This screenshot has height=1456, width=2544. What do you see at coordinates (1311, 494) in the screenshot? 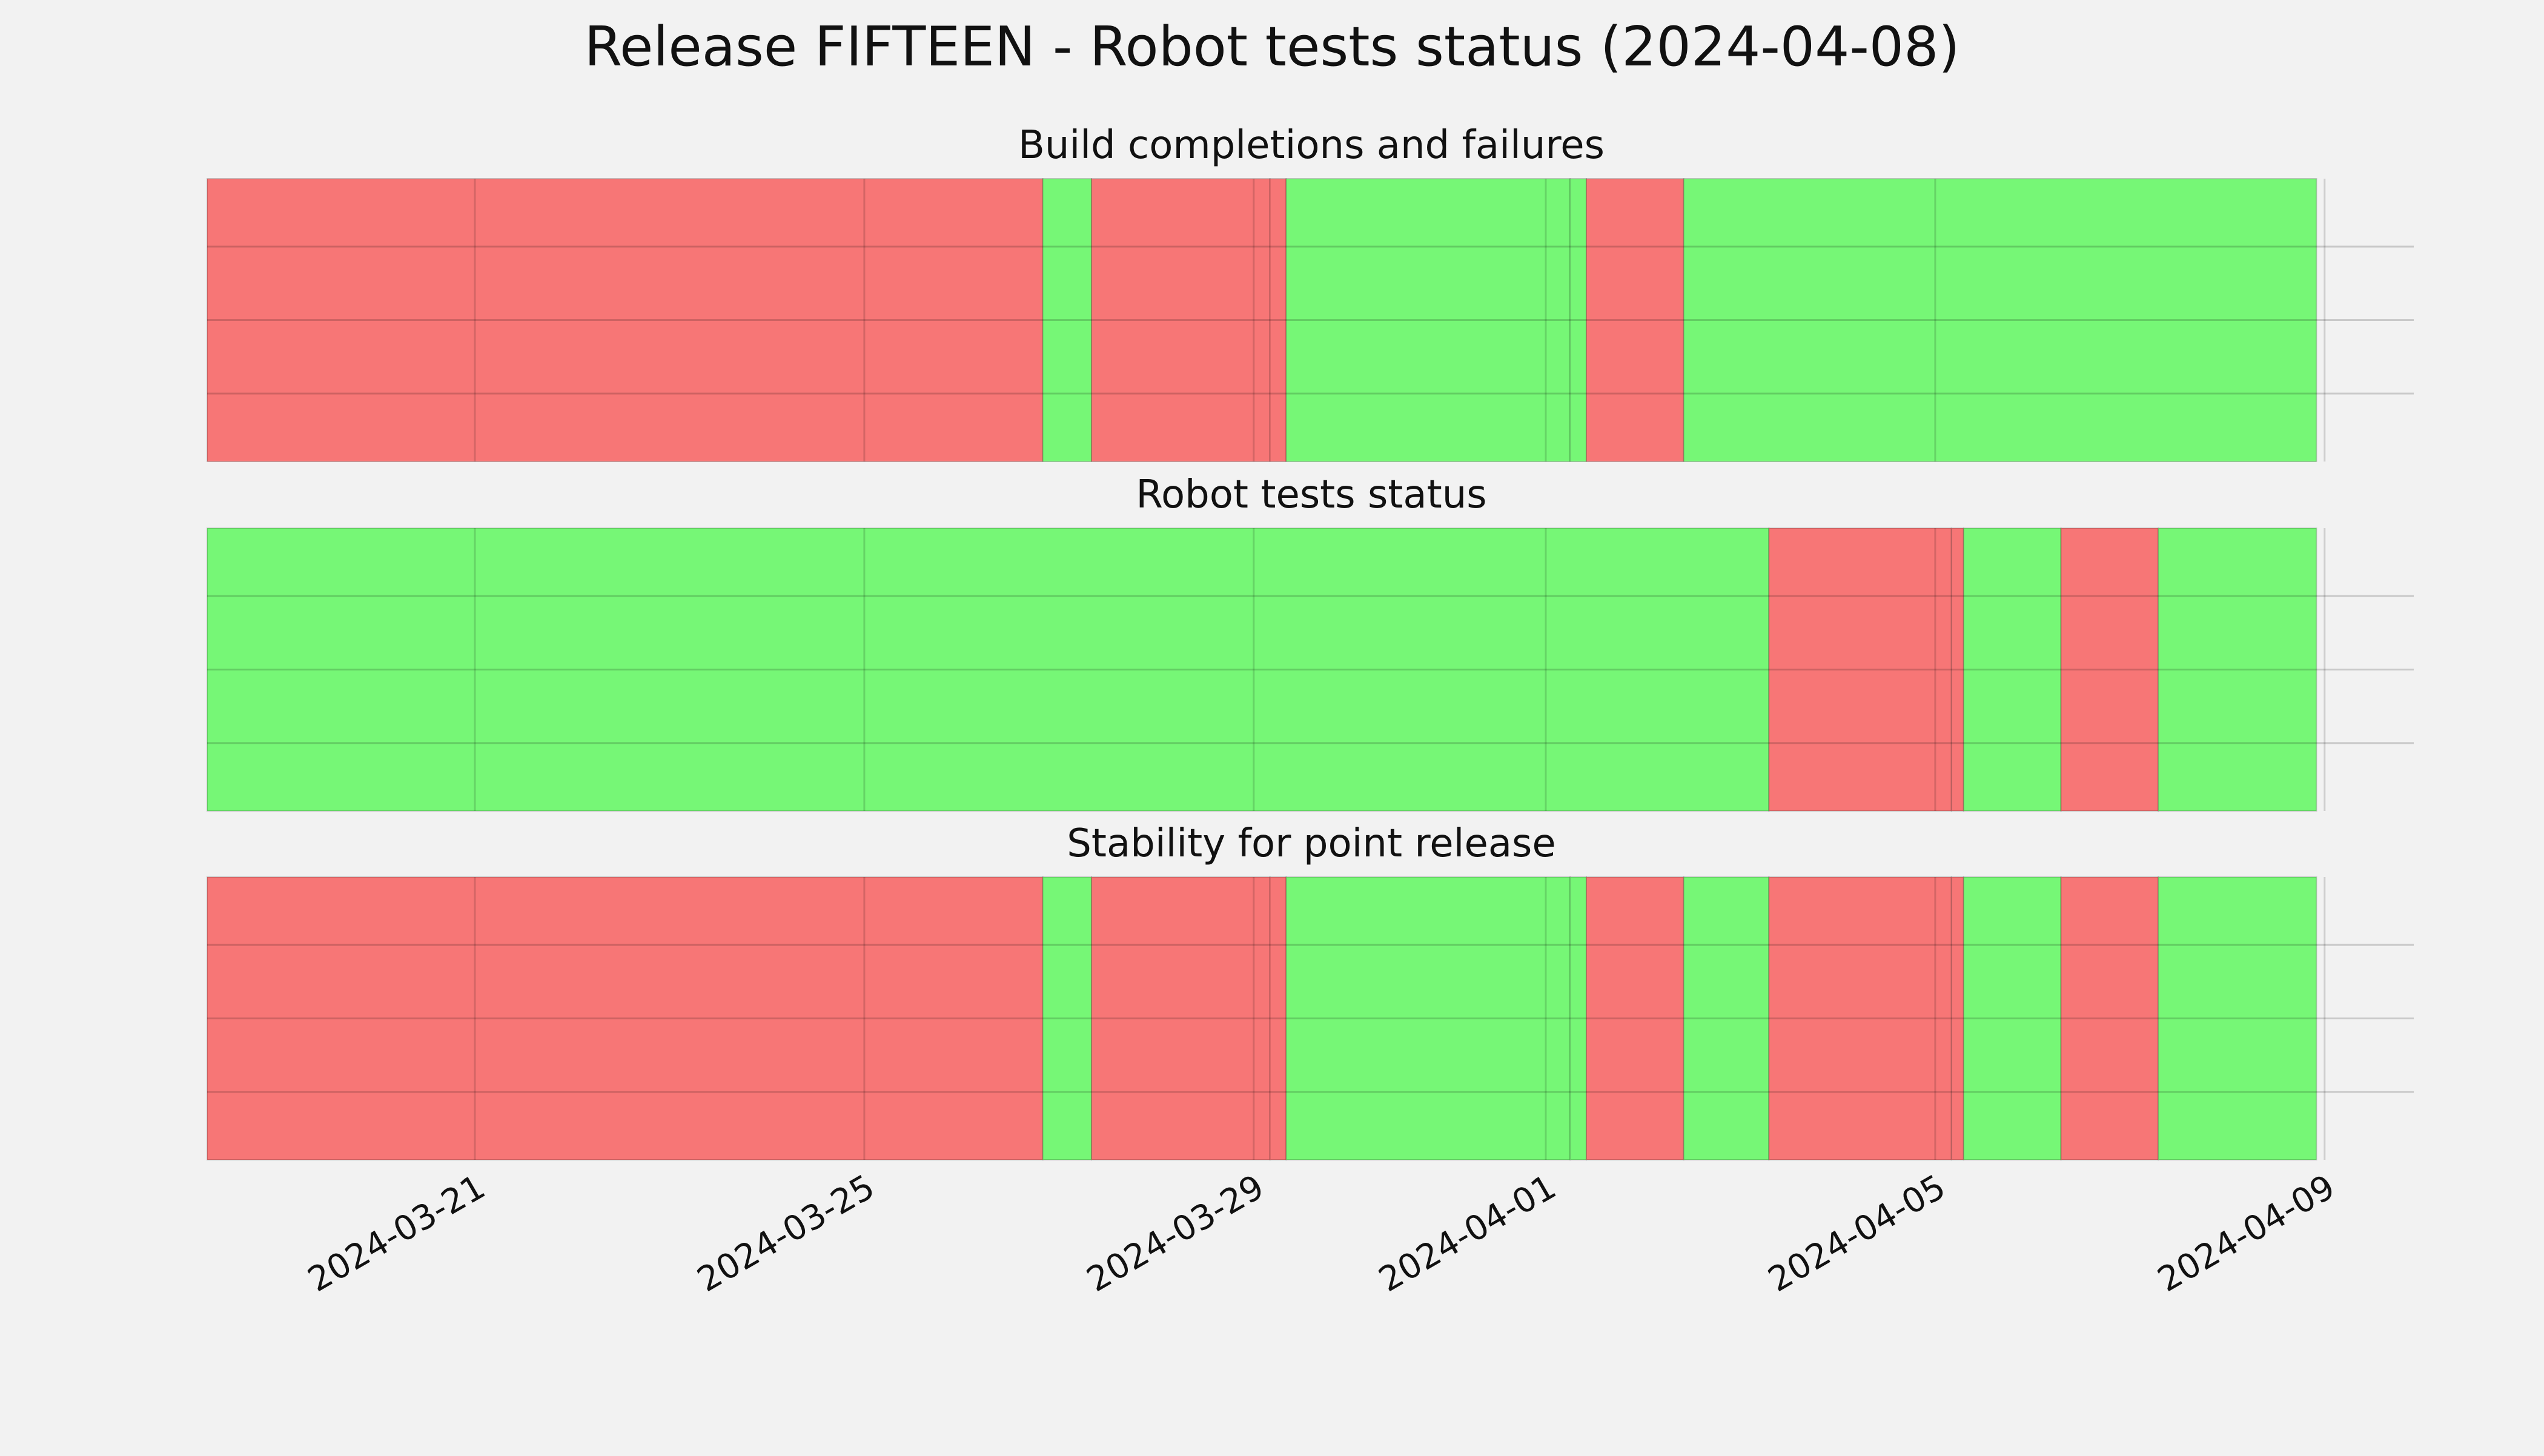
I see `panel-title: Robot tests status` at bounding box center [1311, 494].